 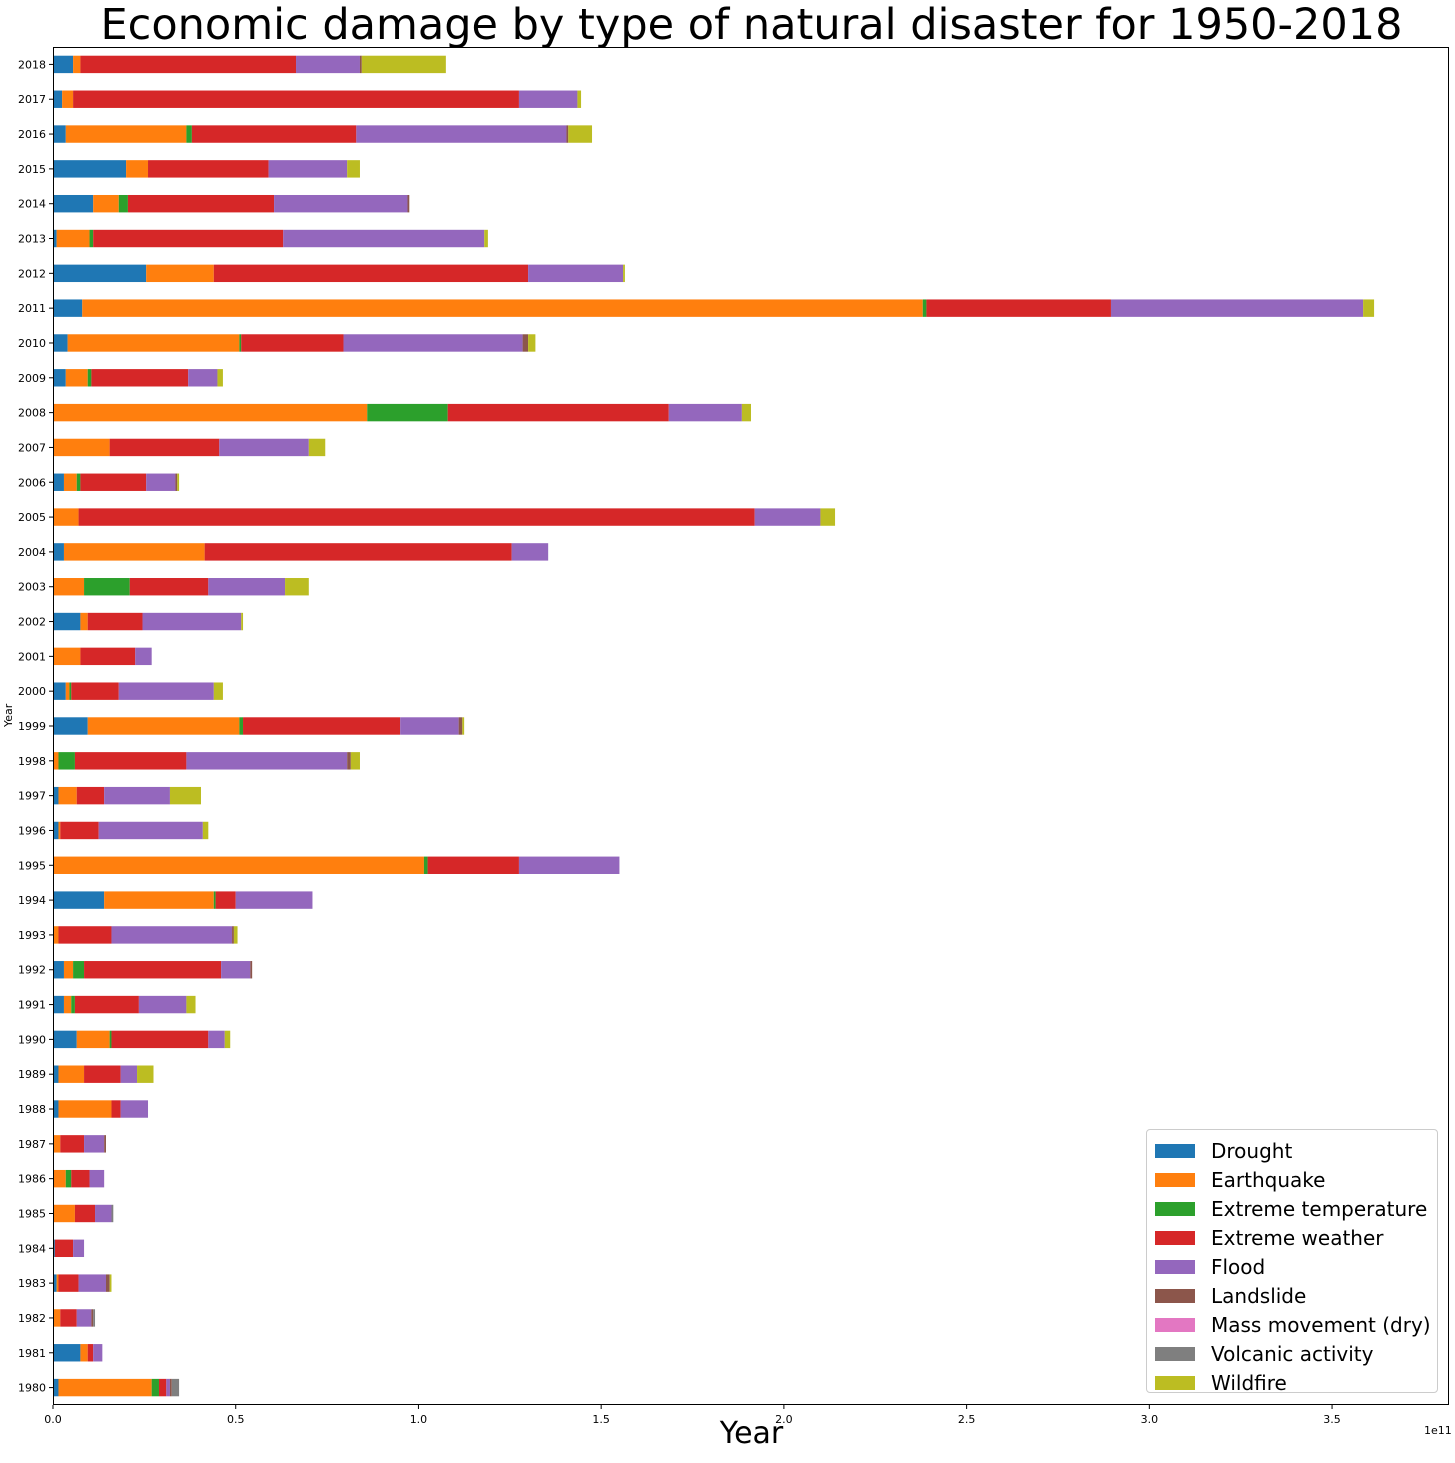 What do you see at coordinates (140, 378) in the screenshot?
I see `bar-2009-extreme-weather` at bounding box center [140, 378].